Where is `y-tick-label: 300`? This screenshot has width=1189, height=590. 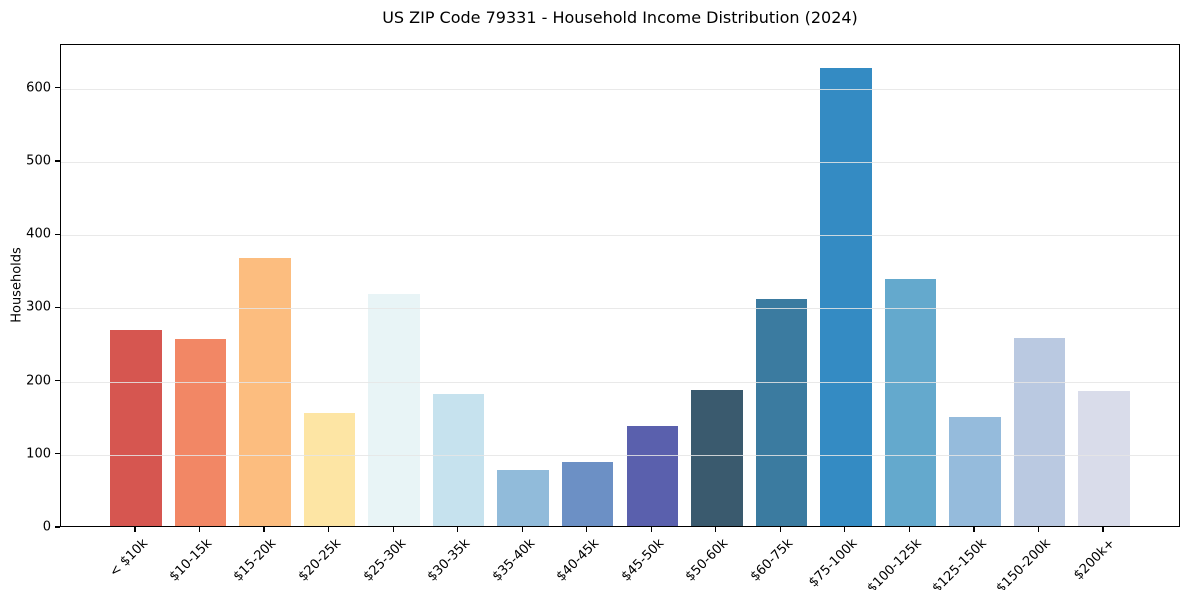 y-tick-label: 300 is located at coordinates (38, 307).